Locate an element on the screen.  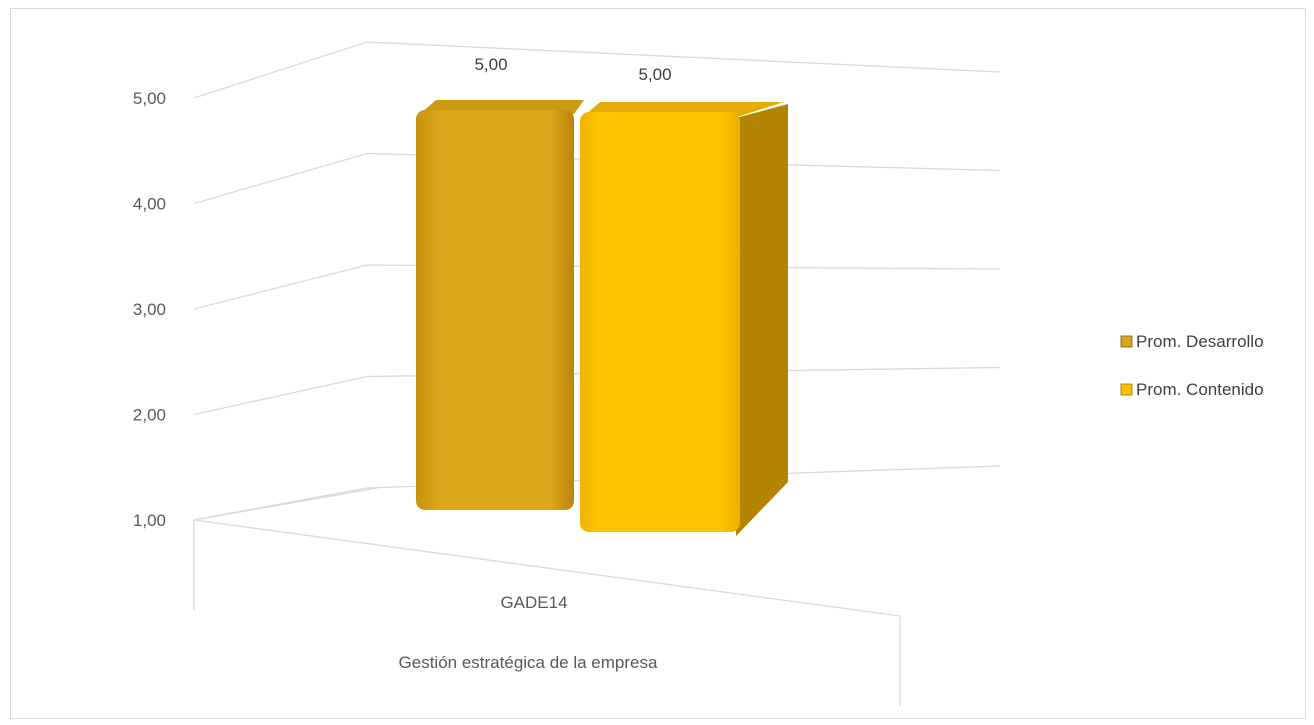
y-tick-label: 4,00 is located at coordinates (149, 204).